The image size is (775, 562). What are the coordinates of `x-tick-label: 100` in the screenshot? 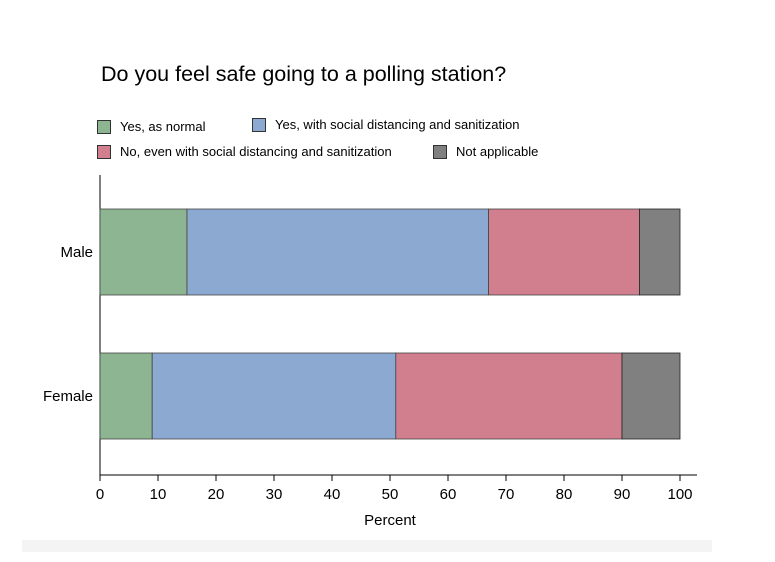 It's located at (679, 494).